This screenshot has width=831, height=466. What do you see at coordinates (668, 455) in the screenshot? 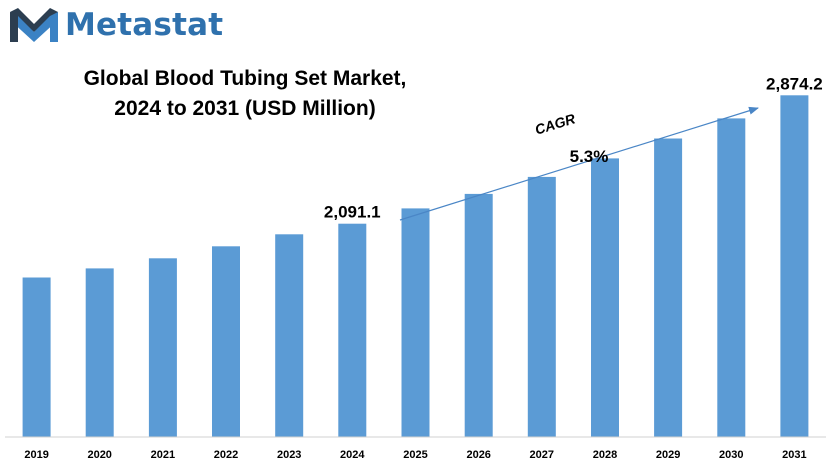
I see `x-tick-label-2029: 2029` at bounding box center [668, 455].